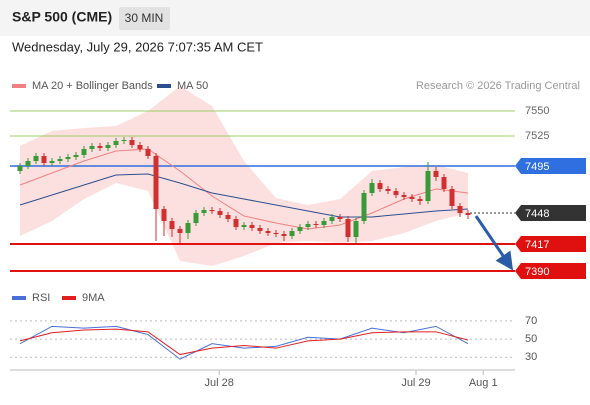 The height and width of the screenshot is (405, 590). Describe the element at coordinates (192, 86) in the screenshot. I see `legend-label: MA 50` at that location.